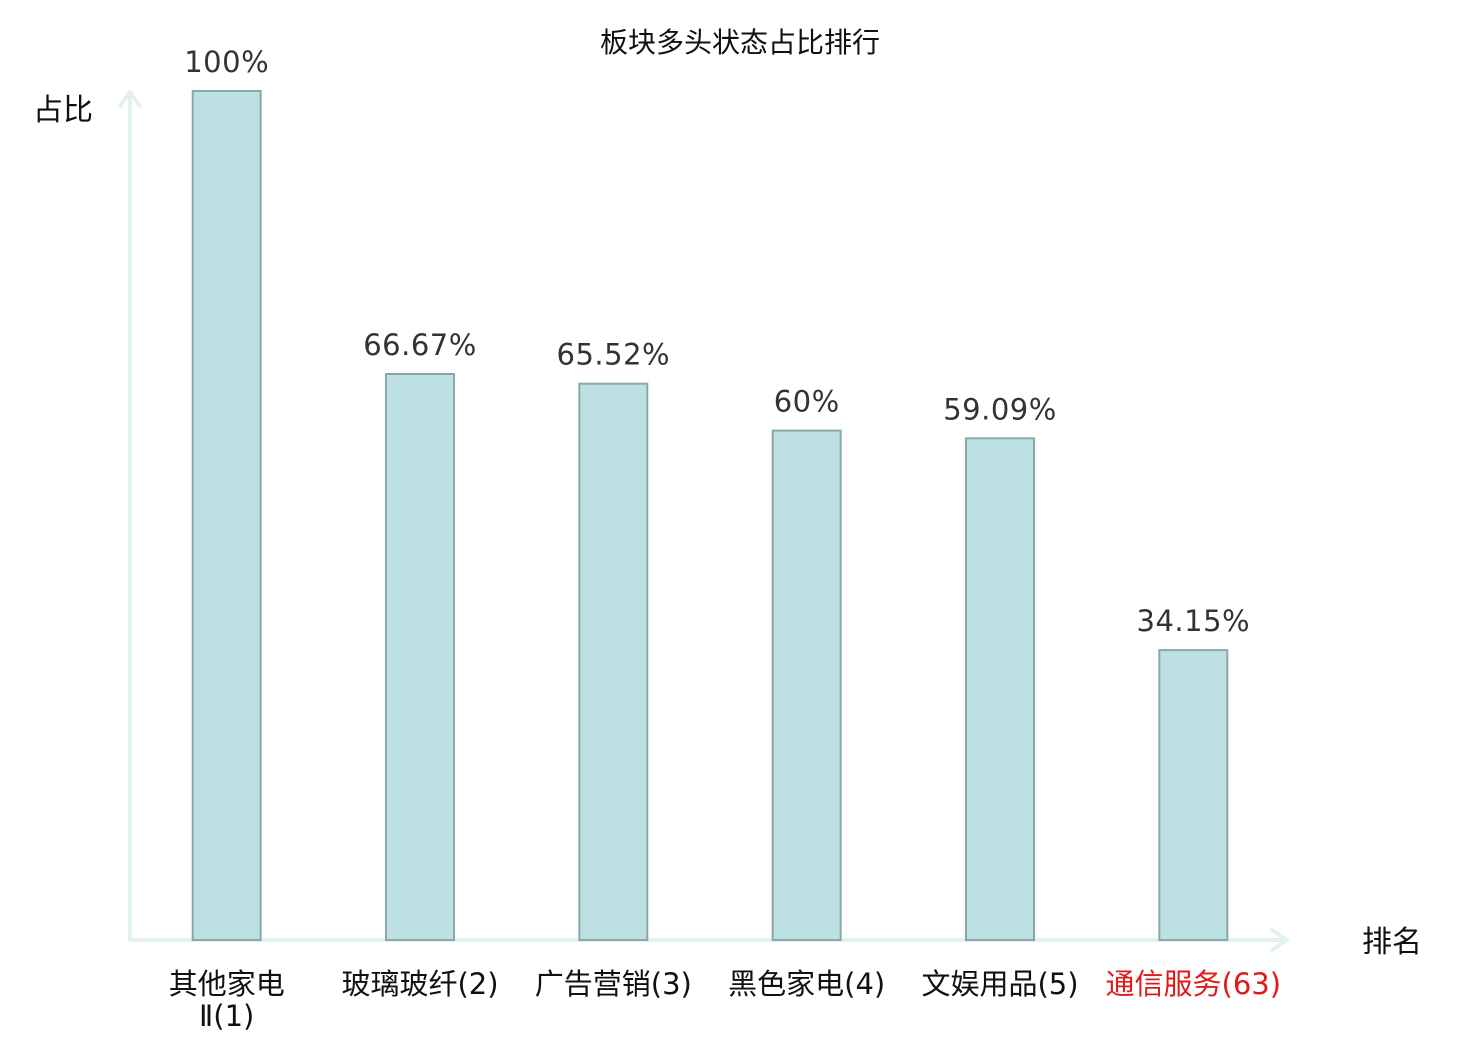  What do you see at coordinates (614, 355) in the screenshot?
I see `value-label-3: 65.52%` at bounding box center [614, 355].